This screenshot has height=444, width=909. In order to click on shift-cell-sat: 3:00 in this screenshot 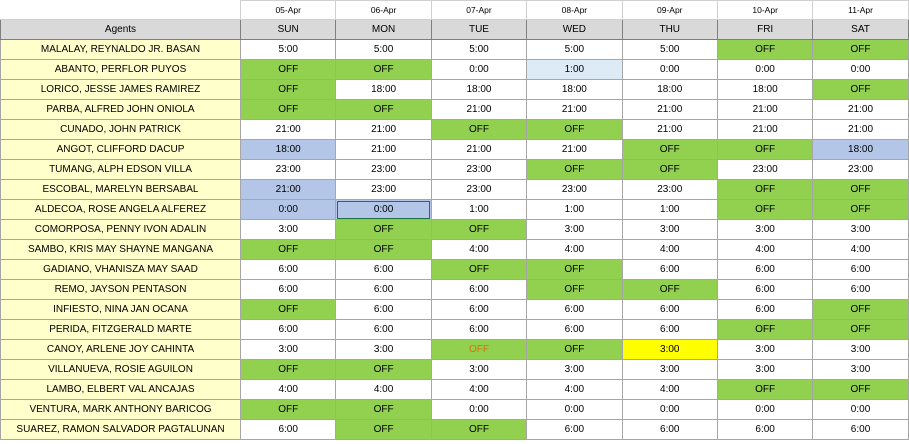, I will do `click(860, 369)`.